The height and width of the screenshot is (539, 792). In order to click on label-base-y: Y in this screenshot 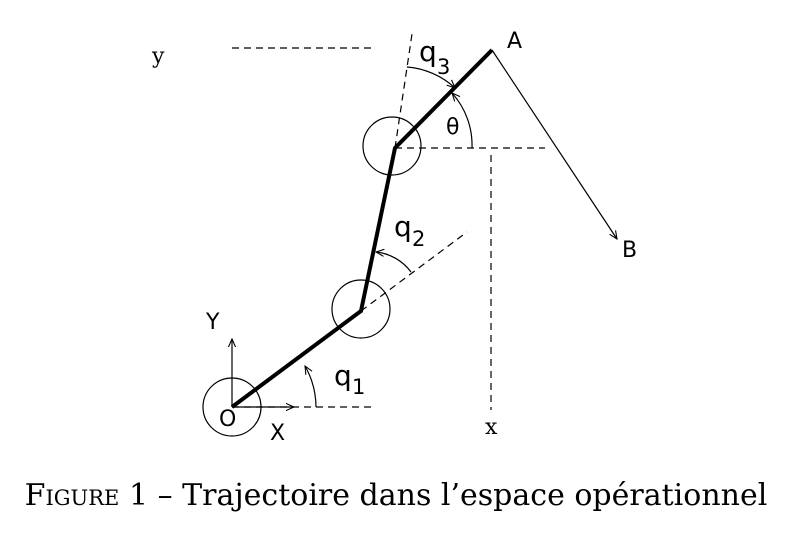, I will do `click(212, 322)`.